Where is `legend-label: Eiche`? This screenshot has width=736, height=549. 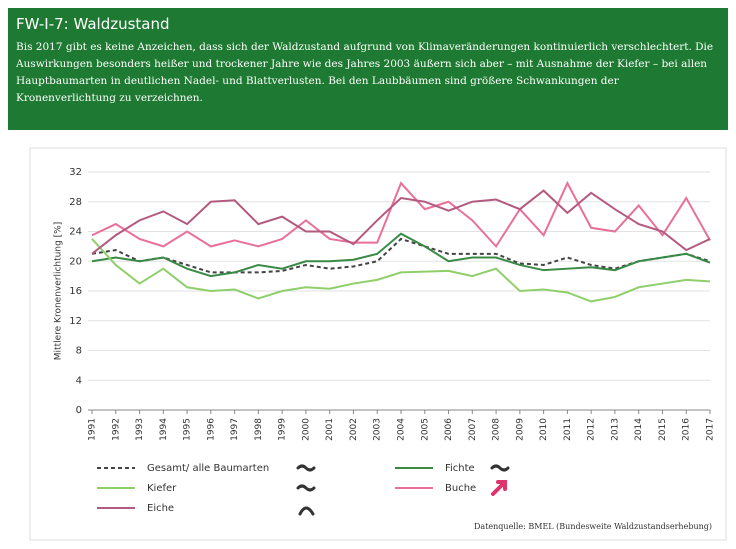
legend-label: Eiche is located at coordinates (160, 508).